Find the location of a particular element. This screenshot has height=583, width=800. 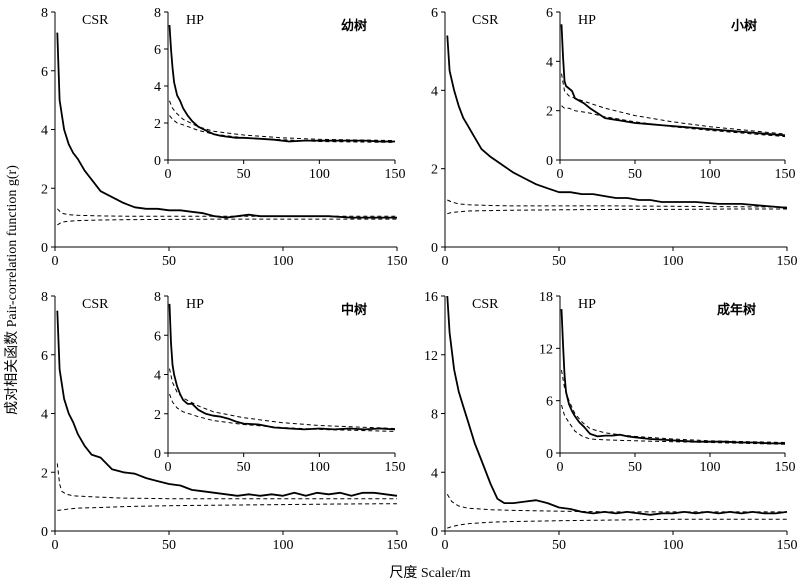

panel-p2-hp: 0 50 100 150 0 2 4 6 HP 小树 is located at coordinates (671, 94).